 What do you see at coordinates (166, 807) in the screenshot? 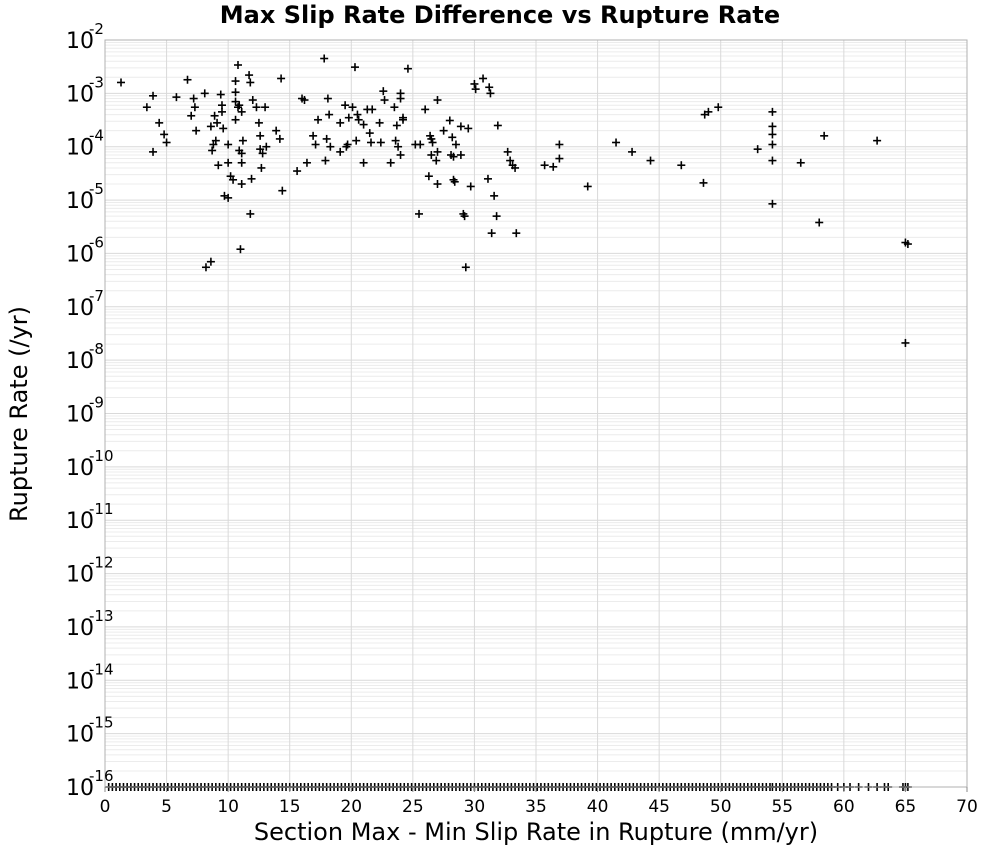
I see `x-tick-label: 5` at bounding box center [166, 807].